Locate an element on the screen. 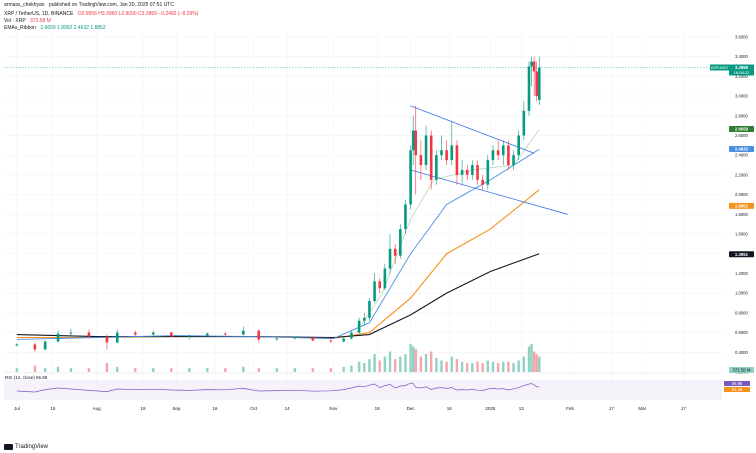  tradingview-logo: TradingView is located at coordinates (26, 447).